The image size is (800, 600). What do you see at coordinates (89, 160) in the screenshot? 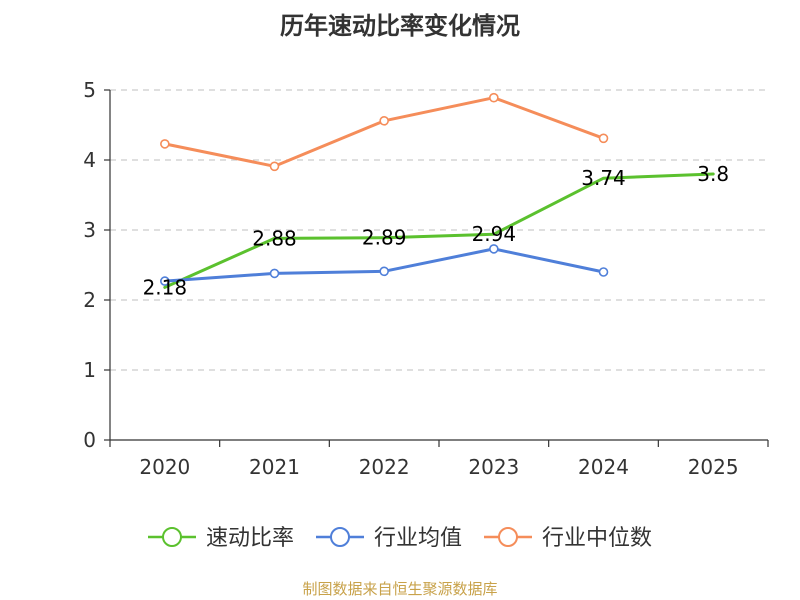
I see `y-tick-label-4: 4` at bounding box center [89, 160].